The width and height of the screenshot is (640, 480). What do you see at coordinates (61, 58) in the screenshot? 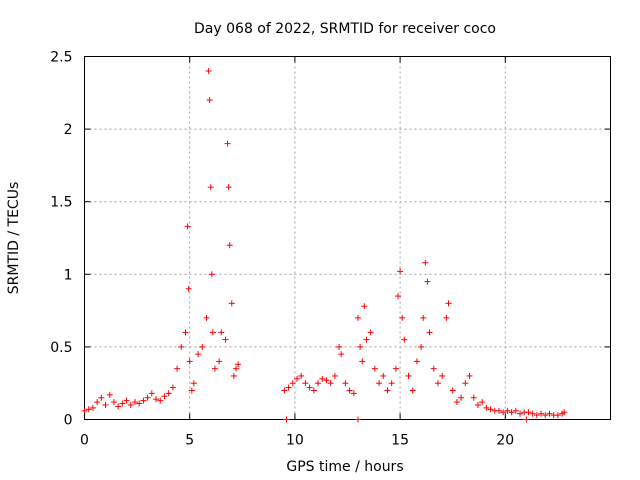
I see `y-tick-label: 2.5` at bounding box center [61, 58].